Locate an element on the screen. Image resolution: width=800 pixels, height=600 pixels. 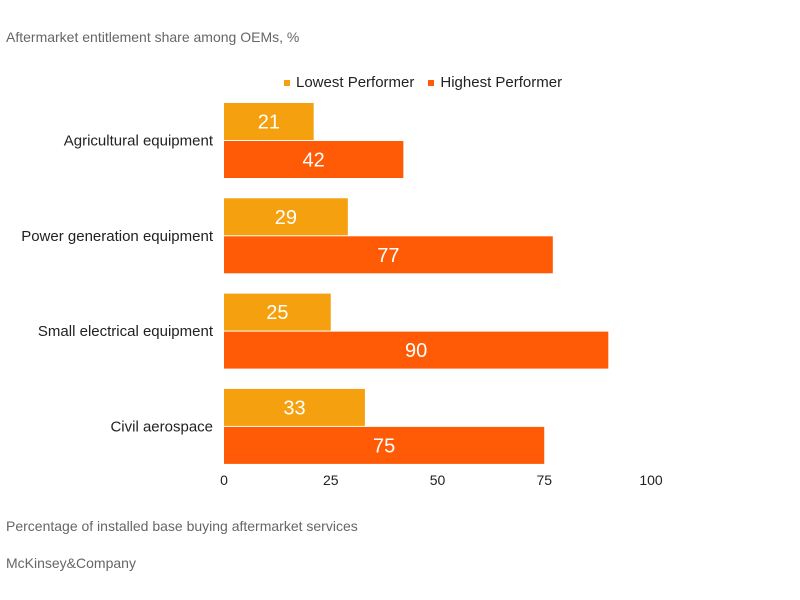
x-tick-label-25: 25 is located at coordinates (331, 480).